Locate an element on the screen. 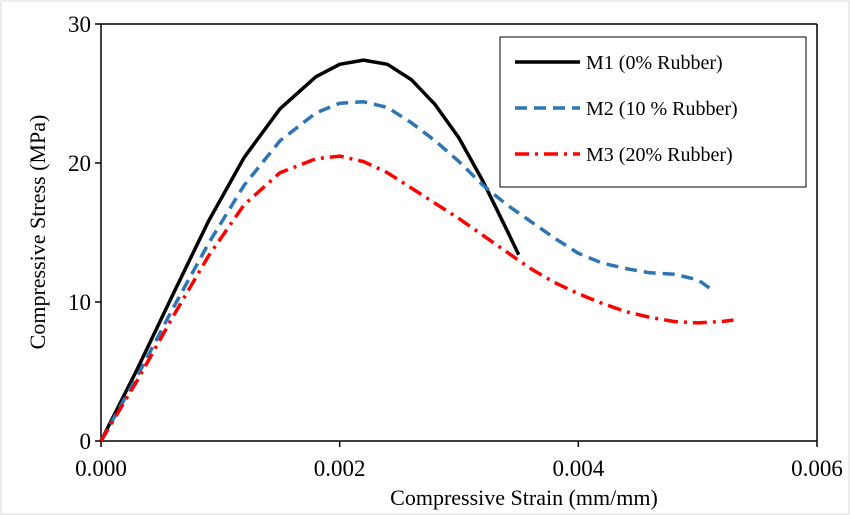  x-tick-label: 0.002 is located at coordinates (340, 468).